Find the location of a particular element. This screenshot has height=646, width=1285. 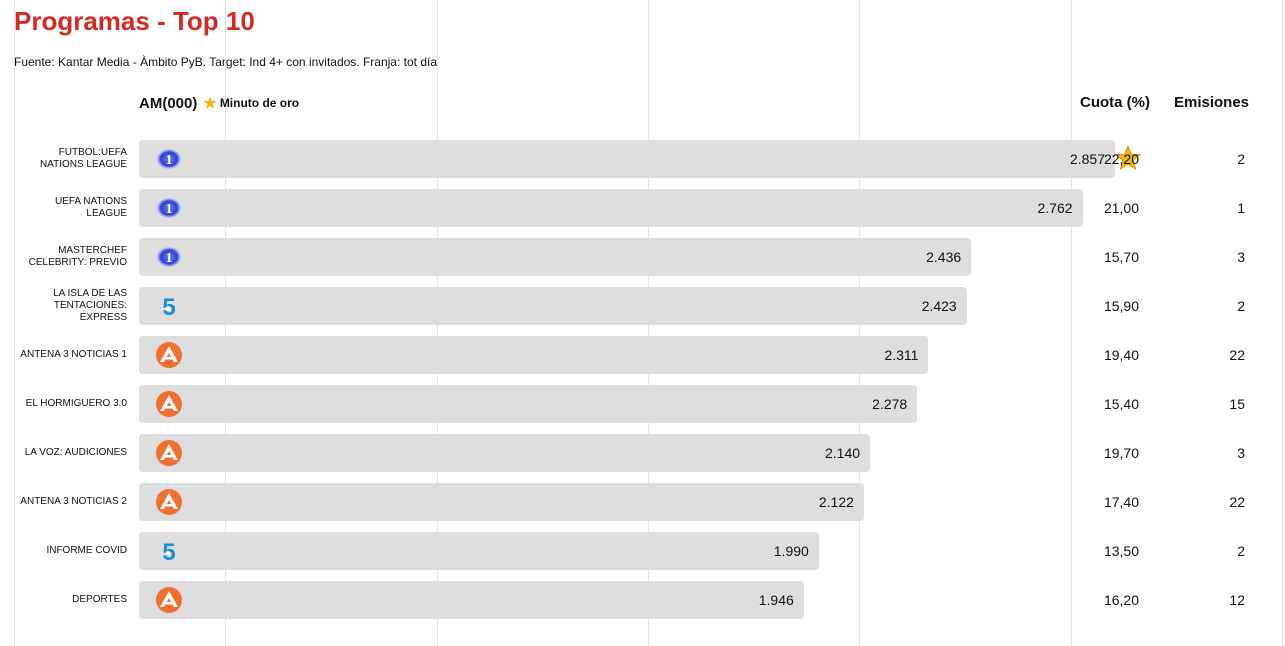

am-header-label: AM(000) is located at coordinates (168, 103).